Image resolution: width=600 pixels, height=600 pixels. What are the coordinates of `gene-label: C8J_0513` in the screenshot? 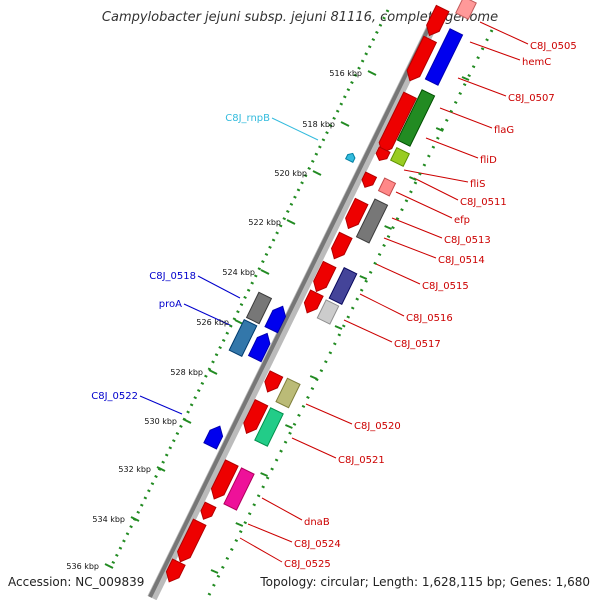 It's located at (467, 240).